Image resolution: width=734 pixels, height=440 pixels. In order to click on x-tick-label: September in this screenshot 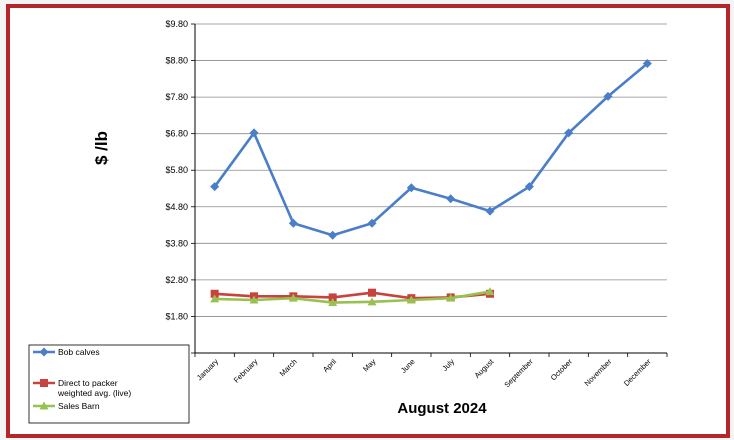, I will do `click(518, 373)`.